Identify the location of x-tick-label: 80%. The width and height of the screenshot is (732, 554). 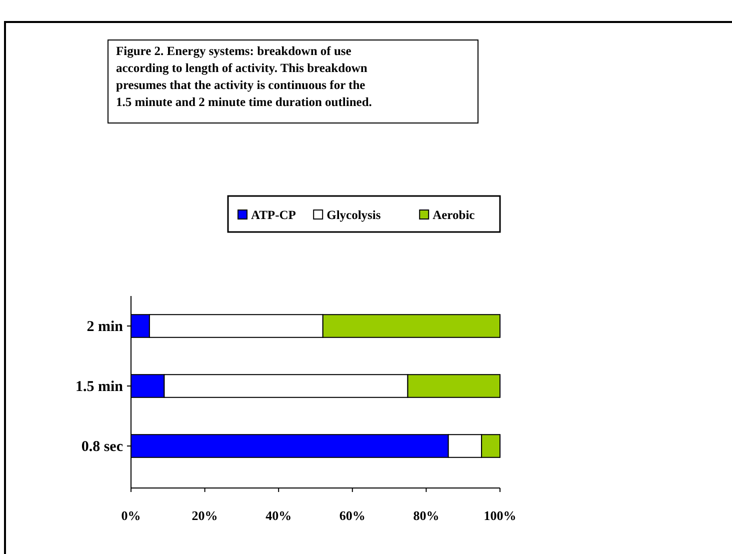
(426, 515).